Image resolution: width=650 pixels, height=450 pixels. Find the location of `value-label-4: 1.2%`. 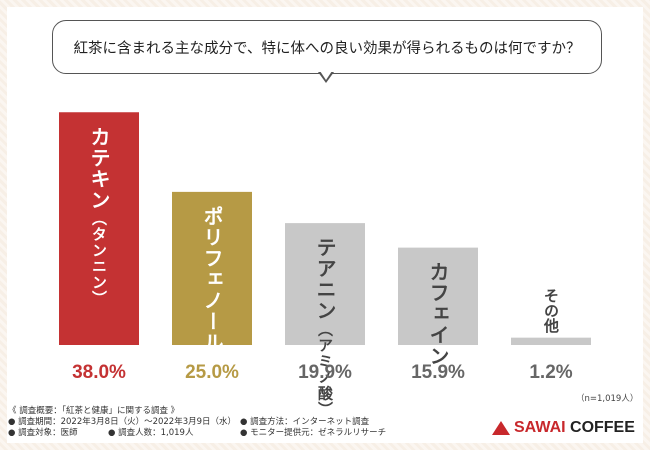

value-label-4: 1.2% is located at coordinates (550, 372).